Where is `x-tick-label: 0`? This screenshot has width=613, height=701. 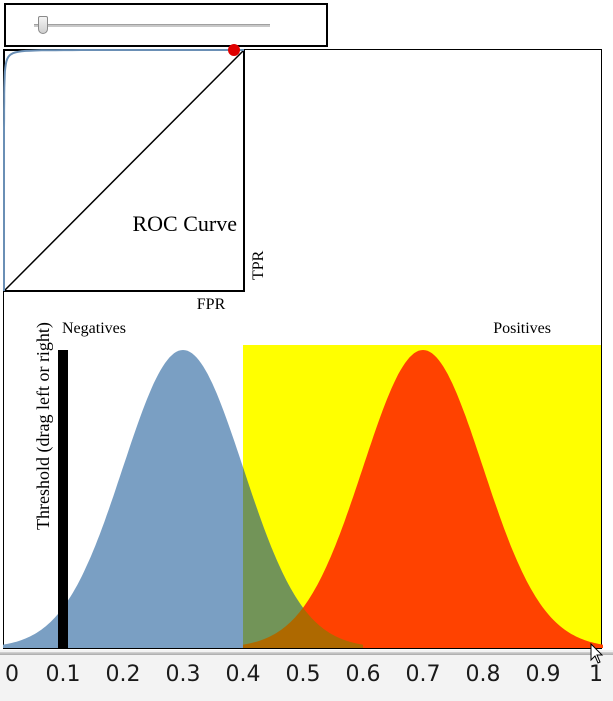
x-tick-label: 0 is located at coordinates (12, 674).